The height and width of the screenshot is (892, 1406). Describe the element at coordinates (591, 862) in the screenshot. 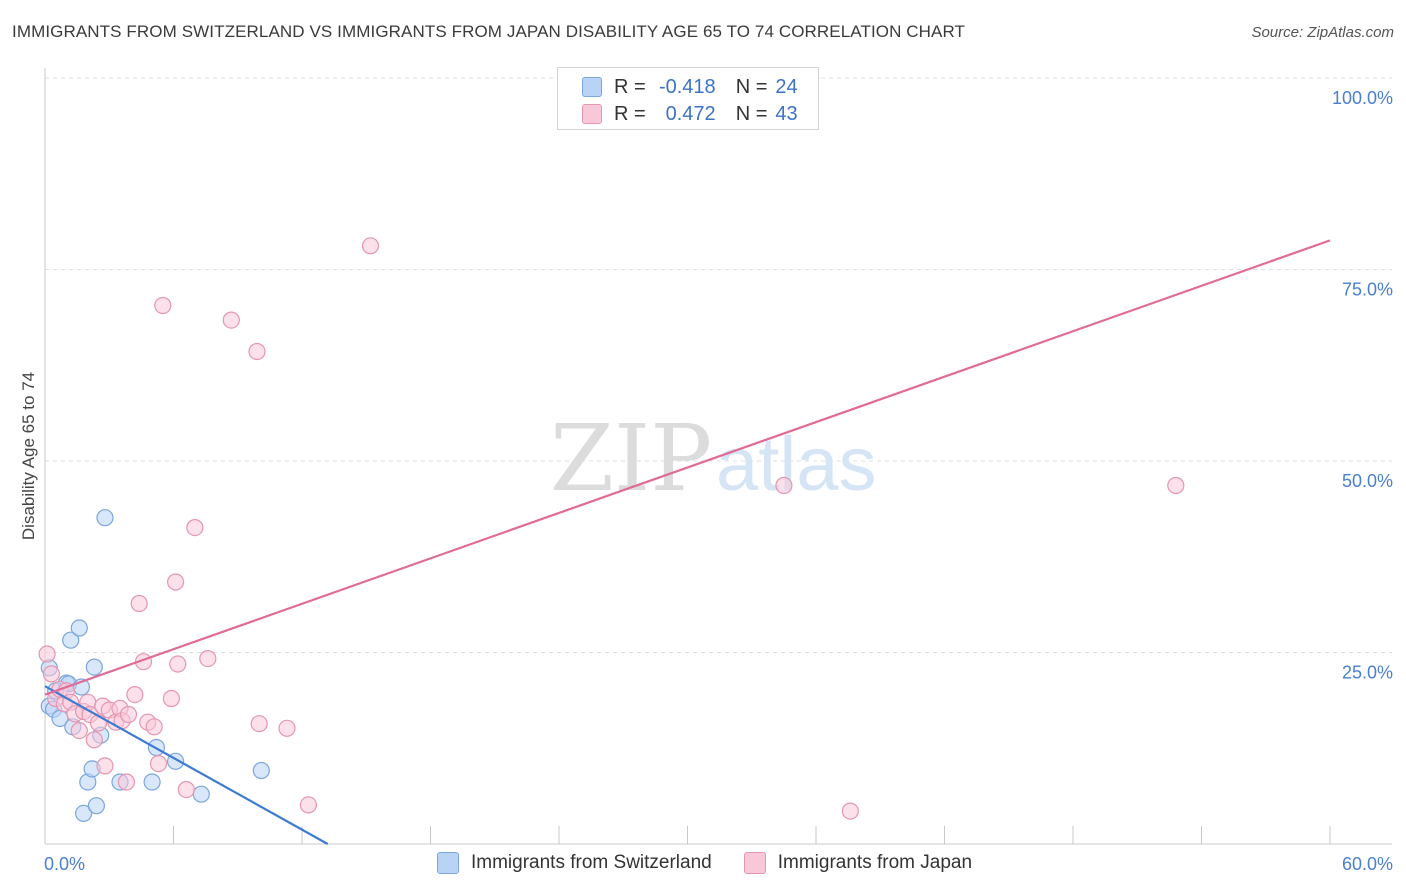

I see `series-label-switzerland: Immigrants from Switzerland` at that location.